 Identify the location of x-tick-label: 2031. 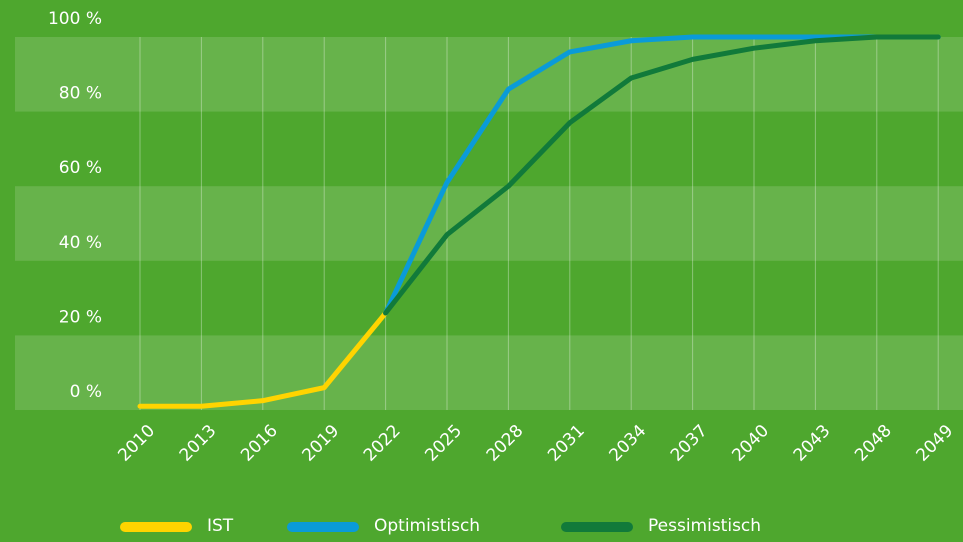
(566, 443).